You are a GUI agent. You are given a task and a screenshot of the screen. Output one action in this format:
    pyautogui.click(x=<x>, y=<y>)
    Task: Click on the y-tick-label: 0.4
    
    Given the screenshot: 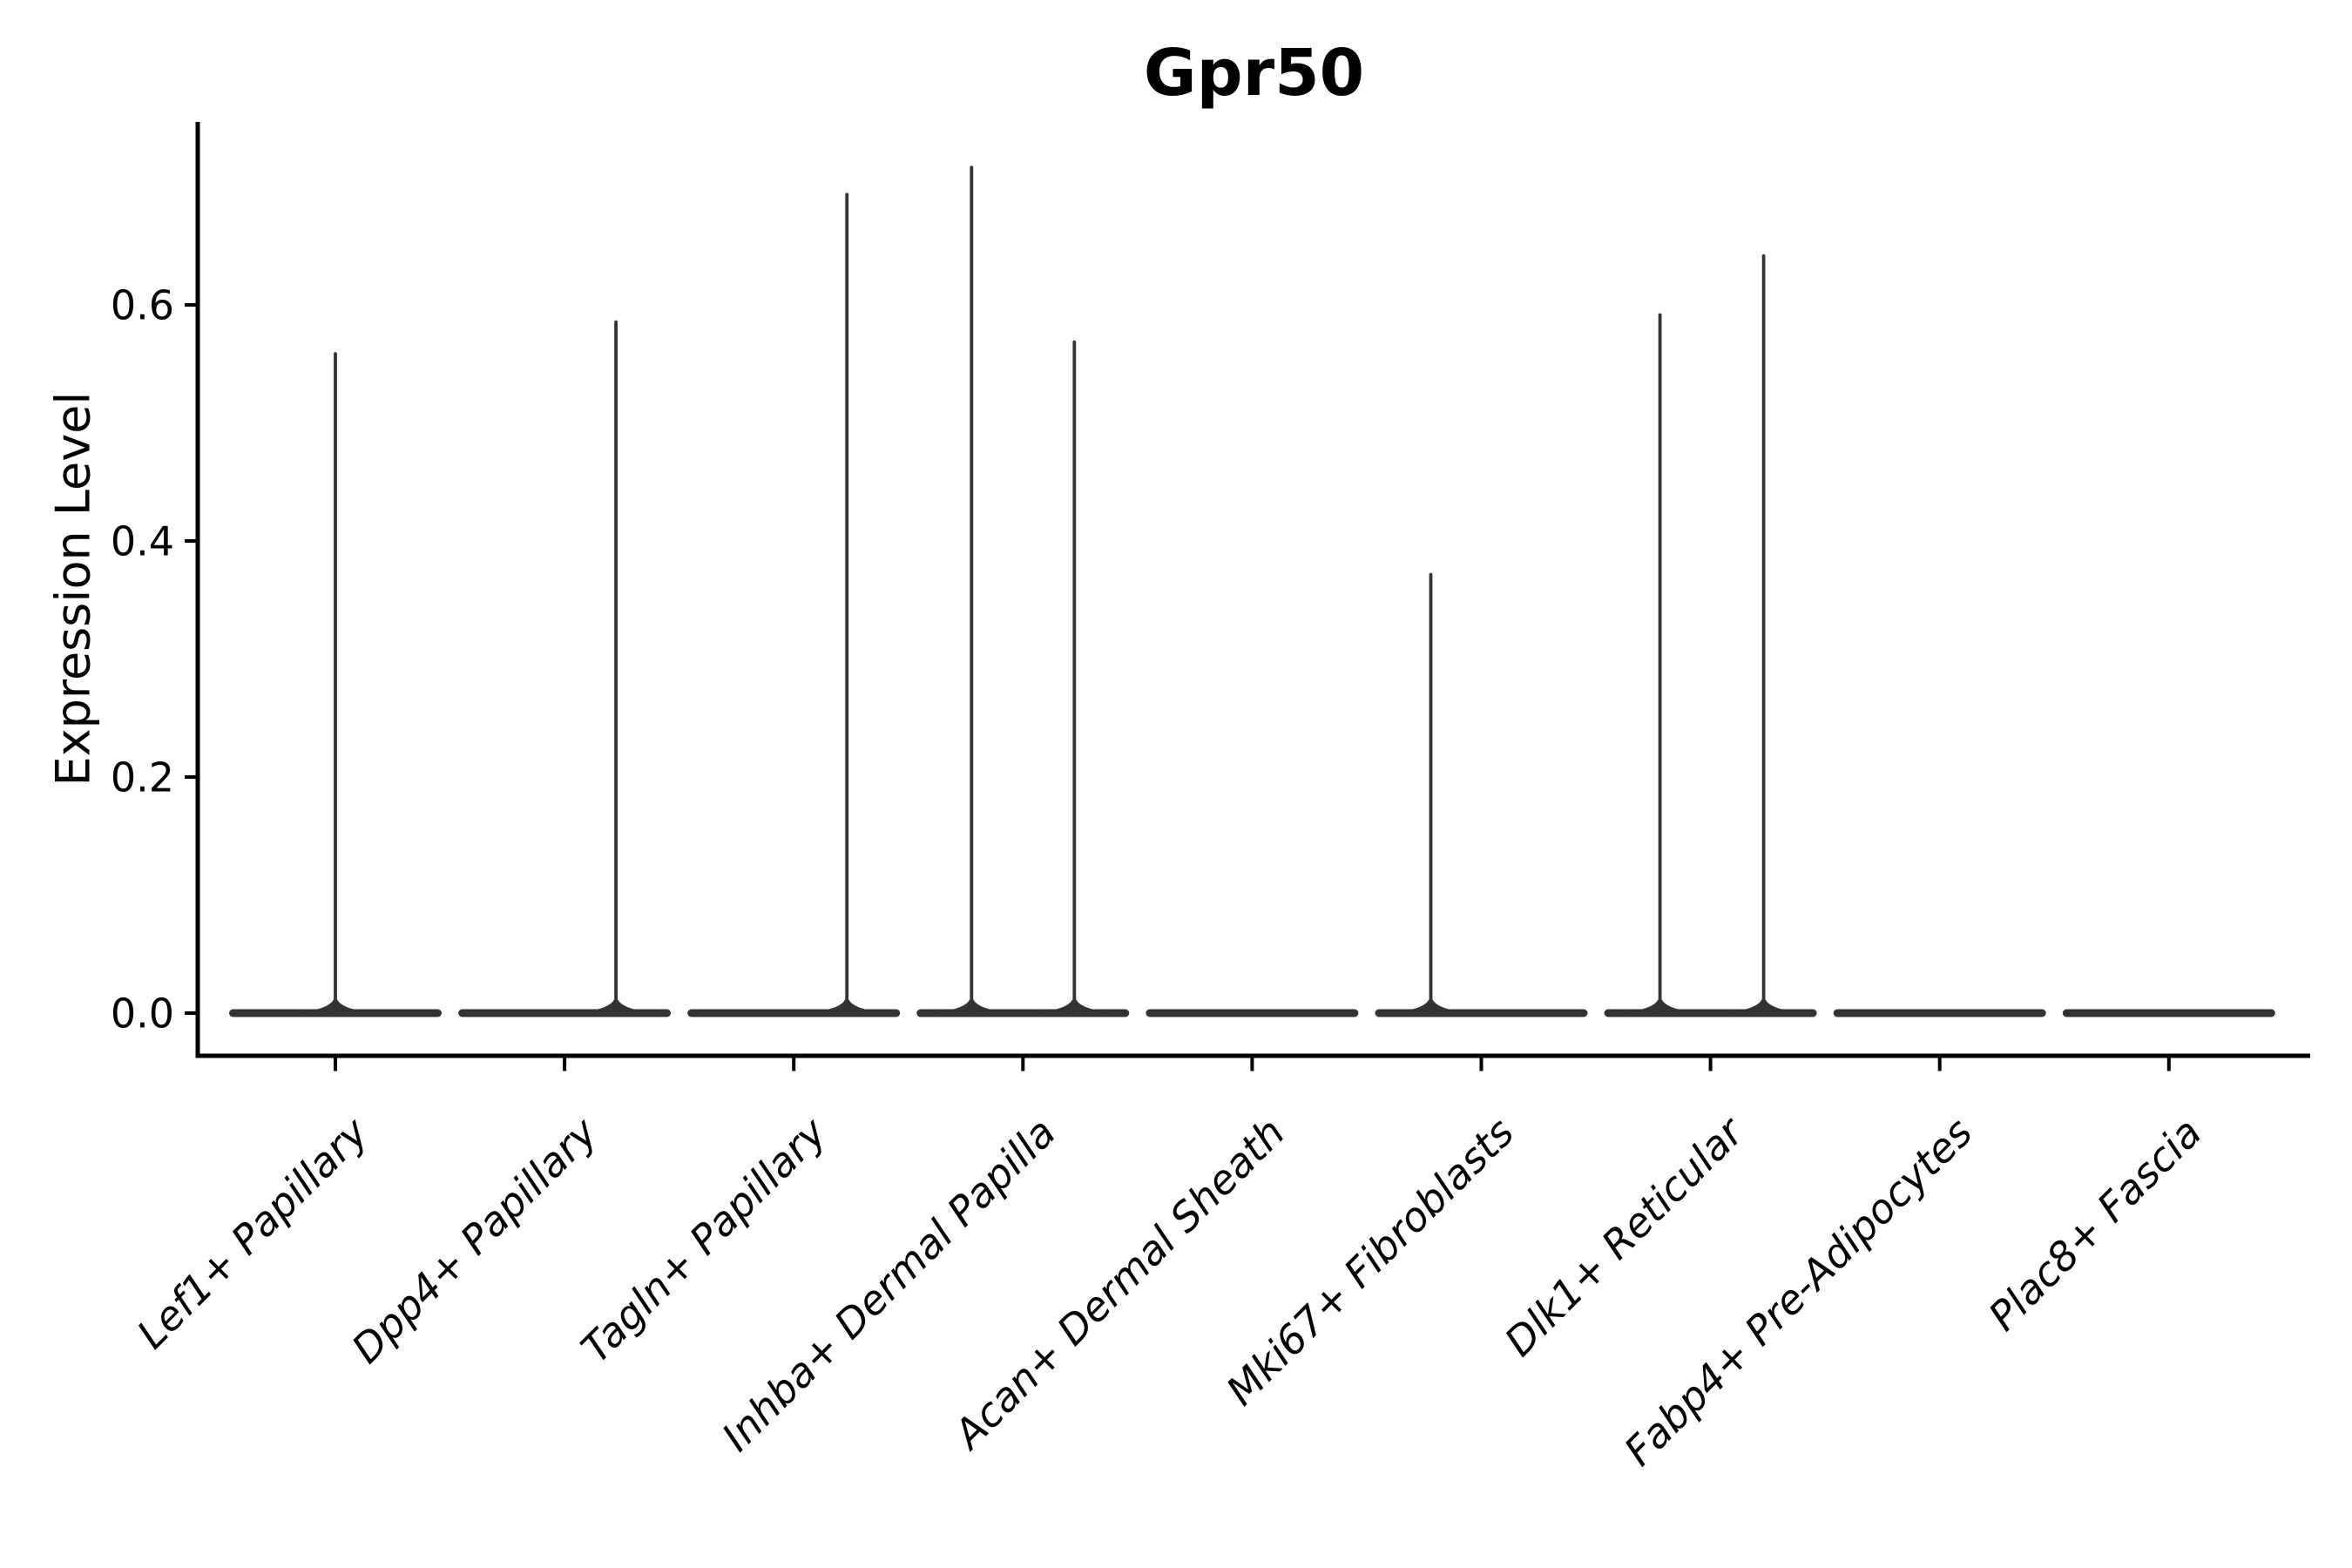 What is the action you would take?
    pyautogui.click(x=142, y=541)
    